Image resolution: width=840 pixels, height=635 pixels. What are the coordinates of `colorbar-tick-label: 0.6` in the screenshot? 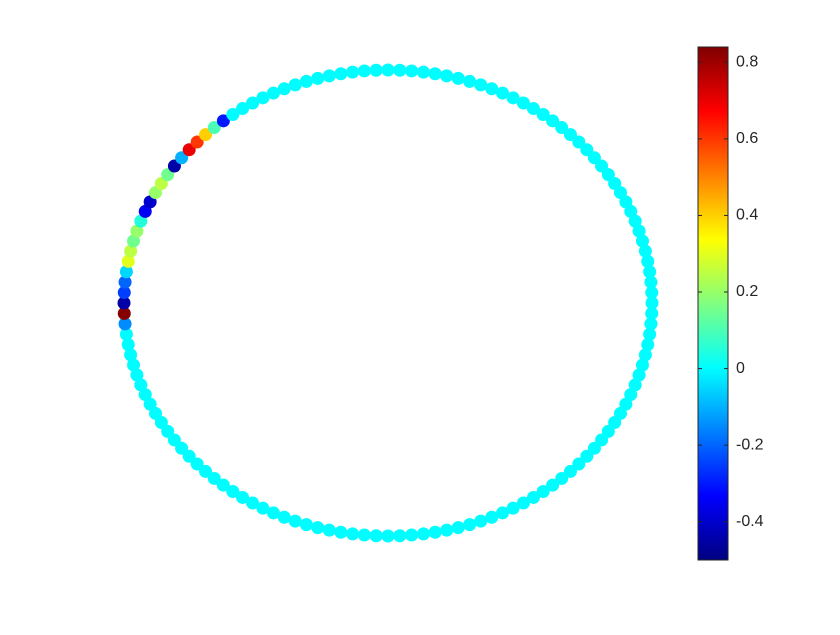 It's located at (747, 138).